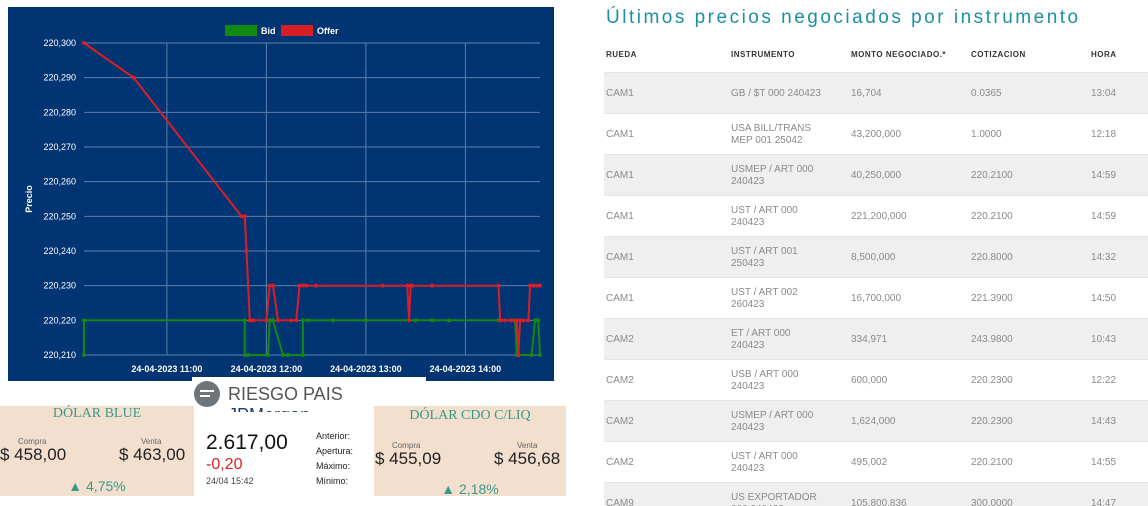  I want to click on header-hora: HORA, so click(1104, 54).